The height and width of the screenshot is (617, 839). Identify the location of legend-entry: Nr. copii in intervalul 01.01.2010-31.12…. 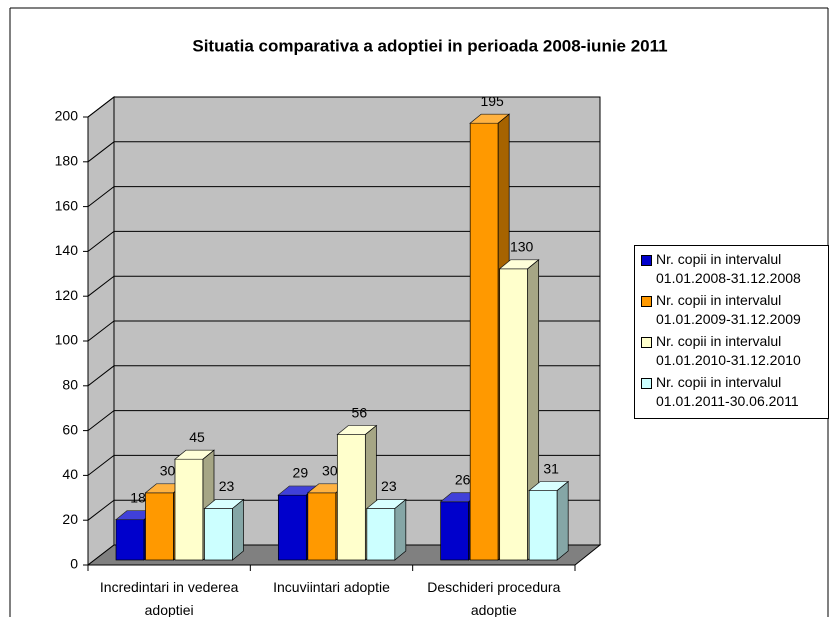
(734, 351).